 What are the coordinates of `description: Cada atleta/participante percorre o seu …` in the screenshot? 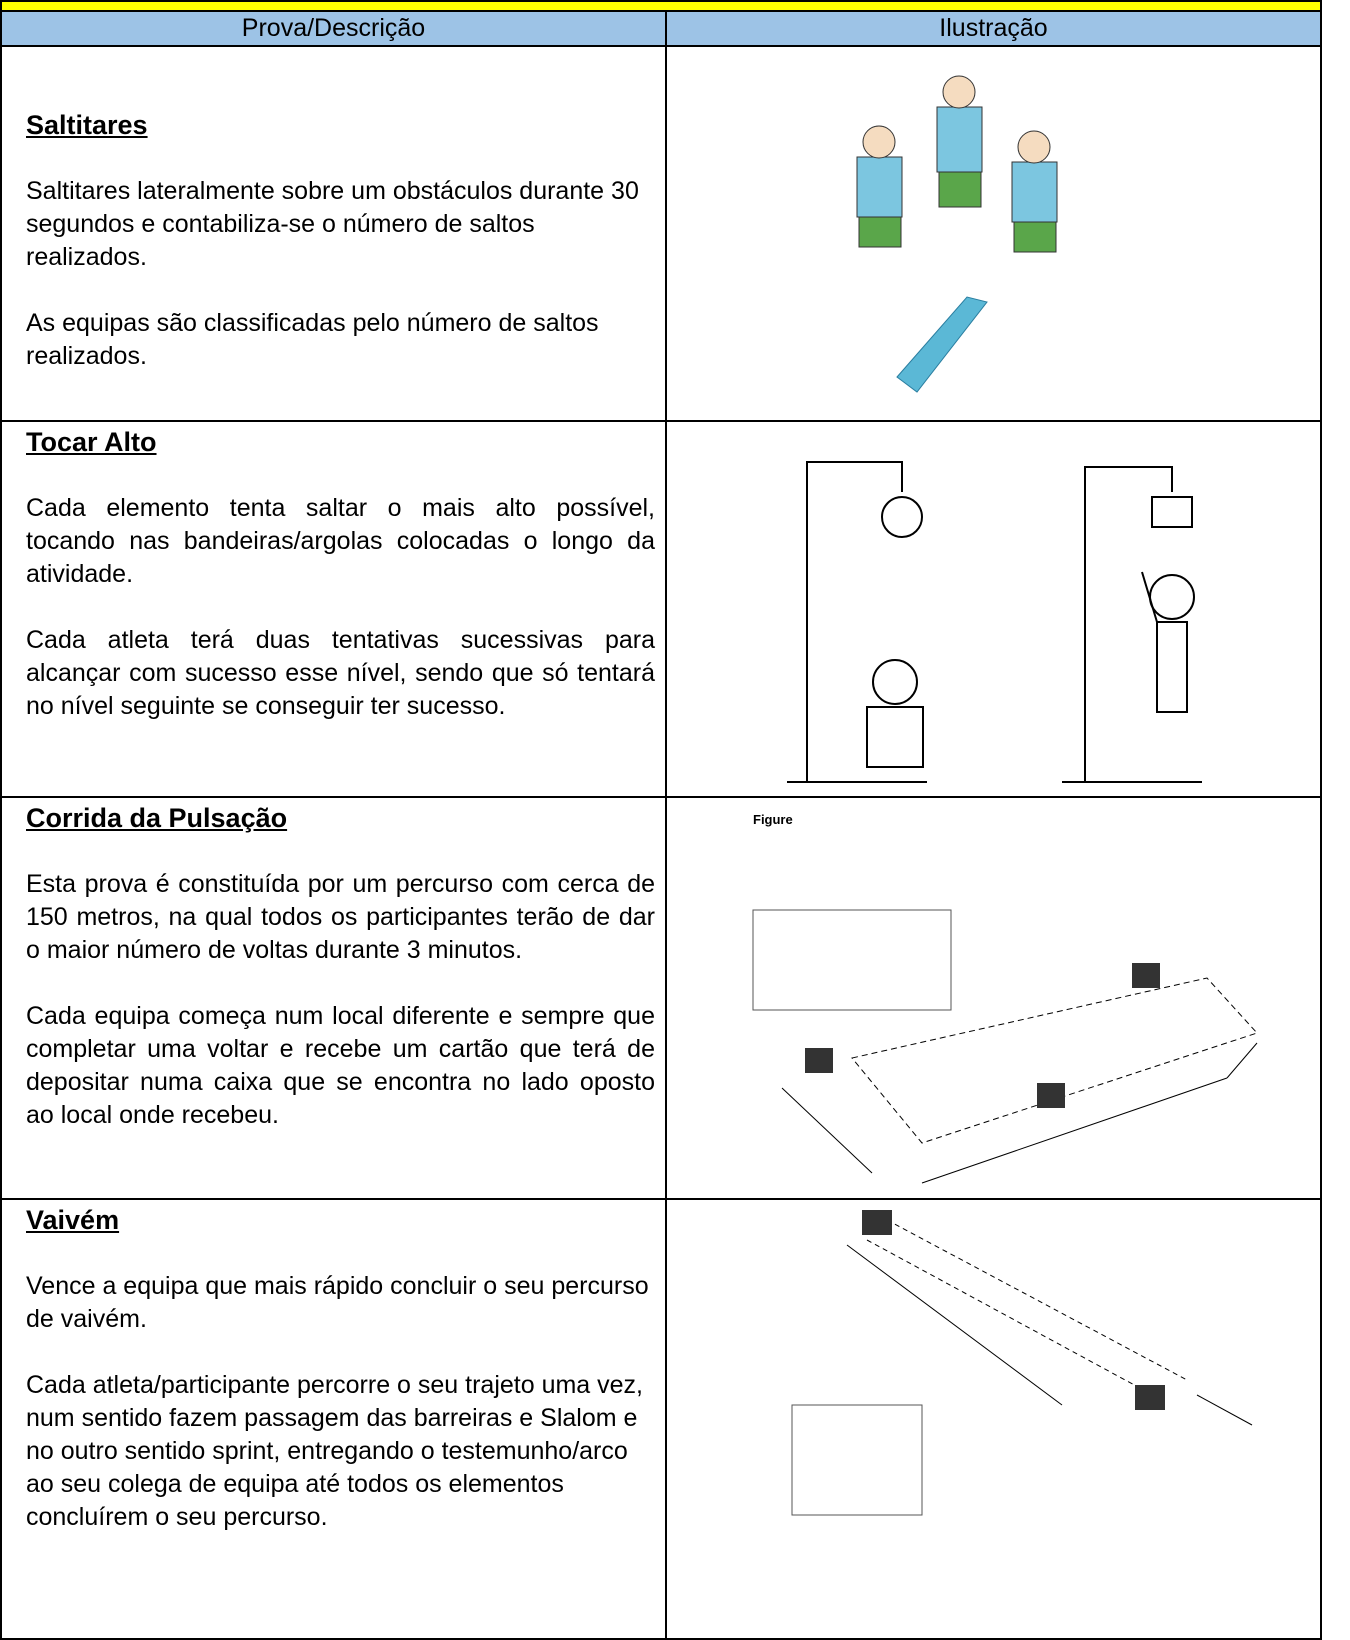 It's located at (335, 1451).